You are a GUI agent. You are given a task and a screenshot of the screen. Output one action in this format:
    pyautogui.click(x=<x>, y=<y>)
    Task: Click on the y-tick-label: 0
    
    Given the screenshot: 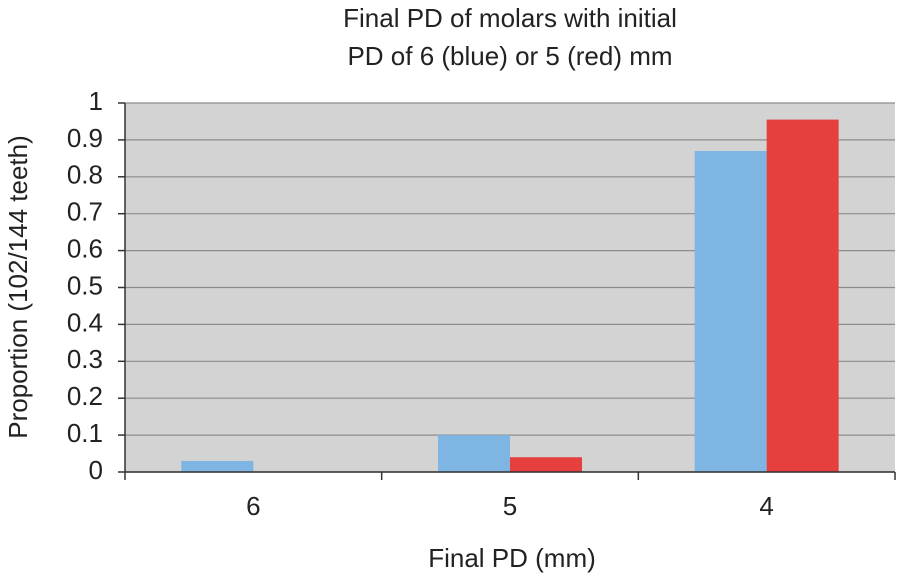 What is the action you would take?
    pyautogui.click(x=96, y=470)
    